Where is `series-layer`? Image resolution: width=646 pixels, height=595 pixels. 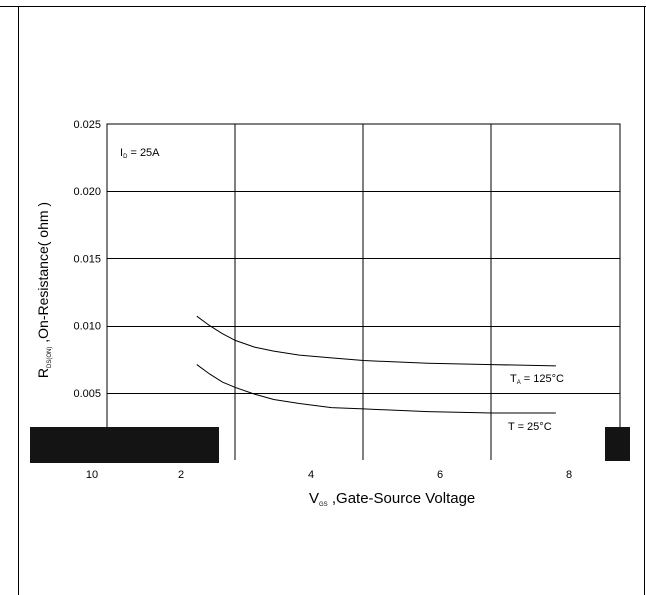
series-layer is located at coordinates (376, 364).